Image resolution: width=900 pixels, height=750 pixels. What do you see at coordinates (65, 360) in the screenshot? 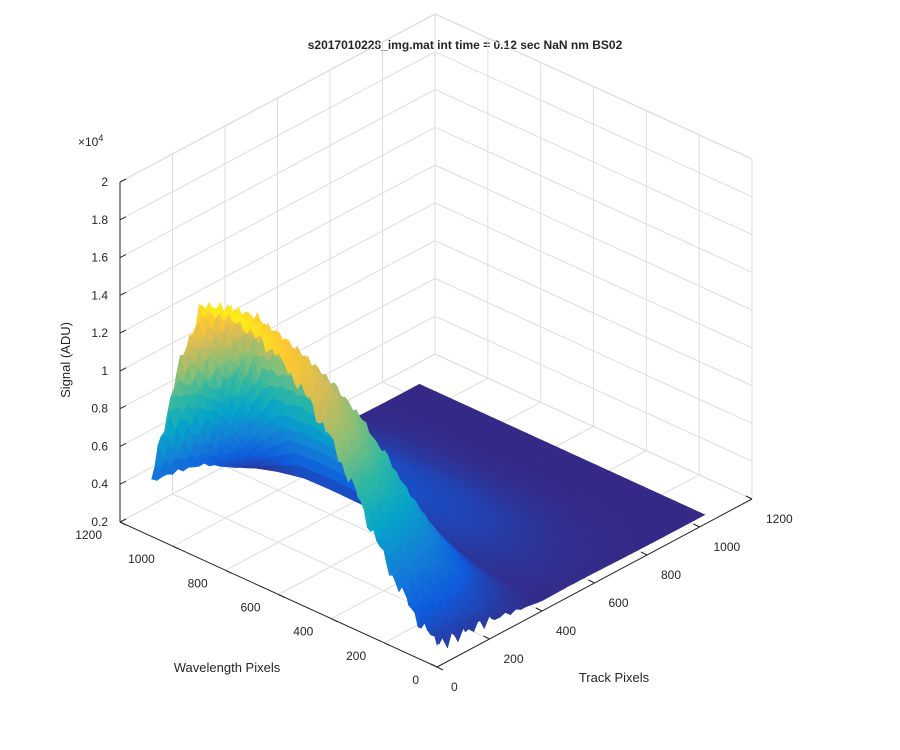
I see `z-axis-label: Signal (ADU)` at bounding box center [65, 360].